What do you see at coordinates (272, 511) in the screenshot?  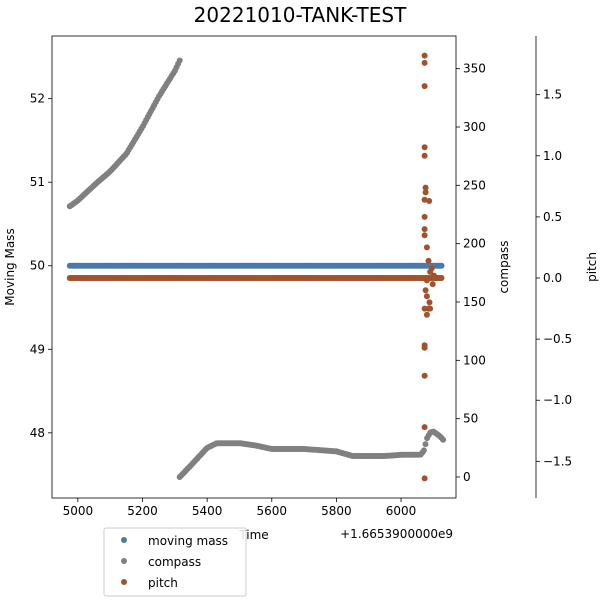 I see `x-tick-label: 5600` at bounding box center [272, 511].